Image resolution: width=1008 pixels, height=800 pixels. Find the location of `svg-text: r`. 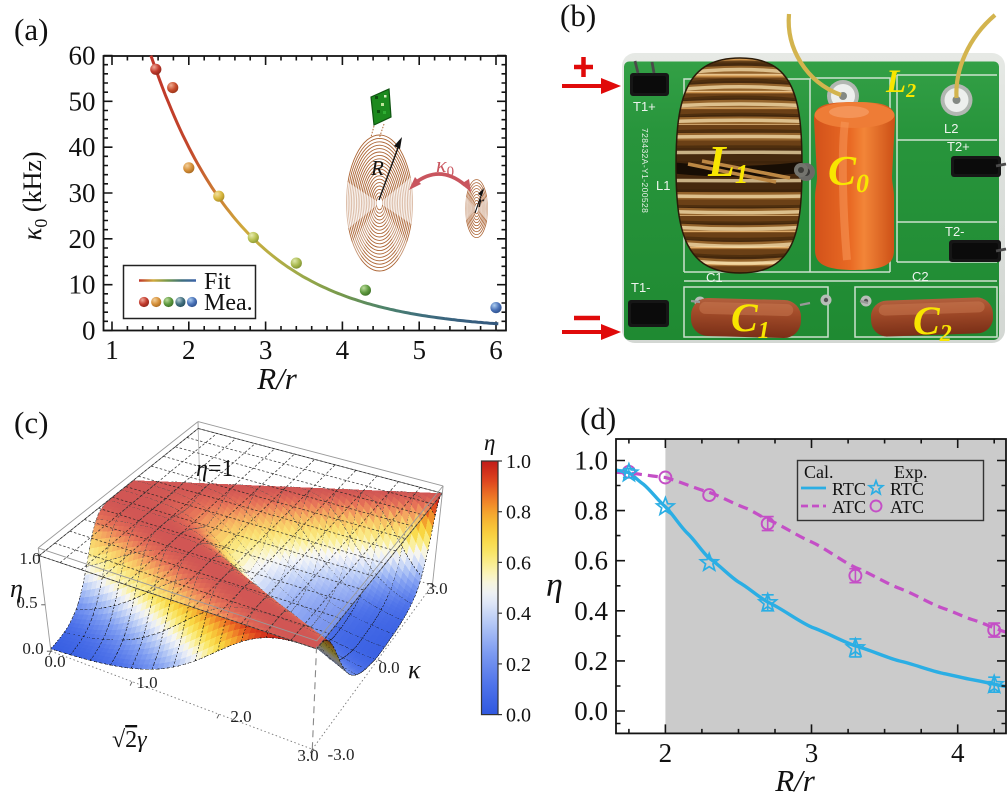

svg-text: r is located at coordinates (481, 202).